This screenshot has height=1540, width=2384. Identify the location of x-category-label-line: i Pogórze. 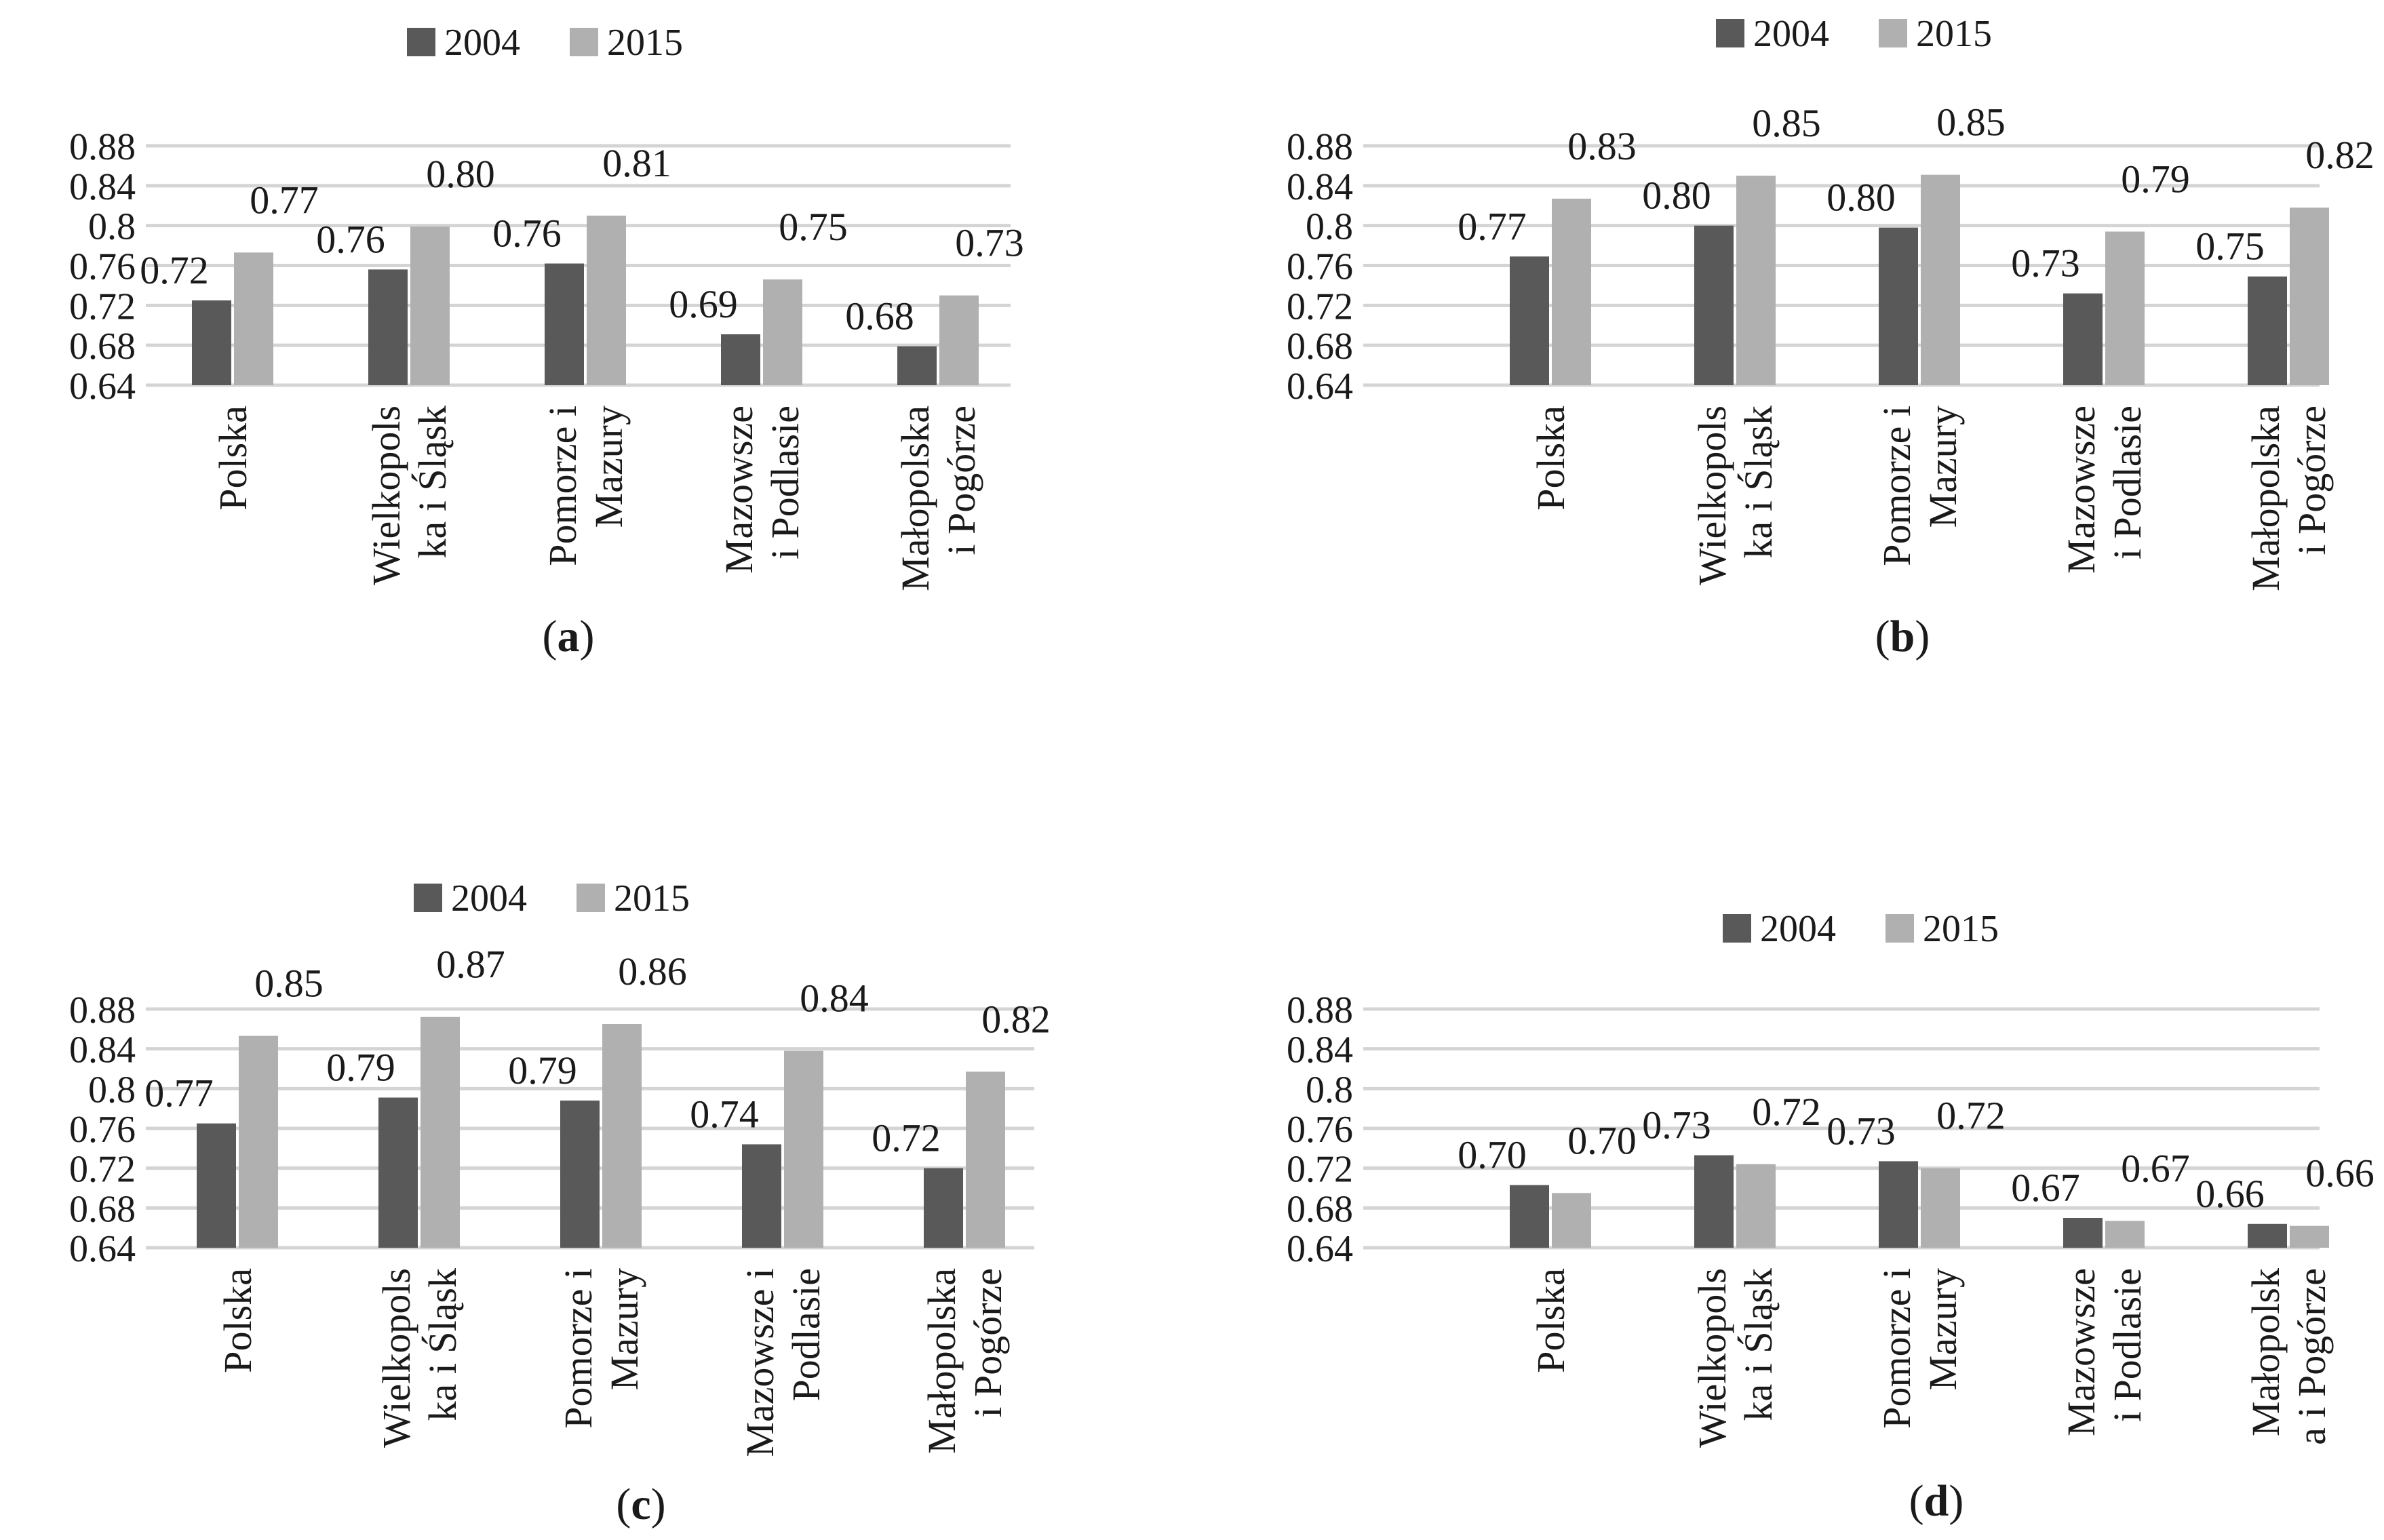
(2312, 480).